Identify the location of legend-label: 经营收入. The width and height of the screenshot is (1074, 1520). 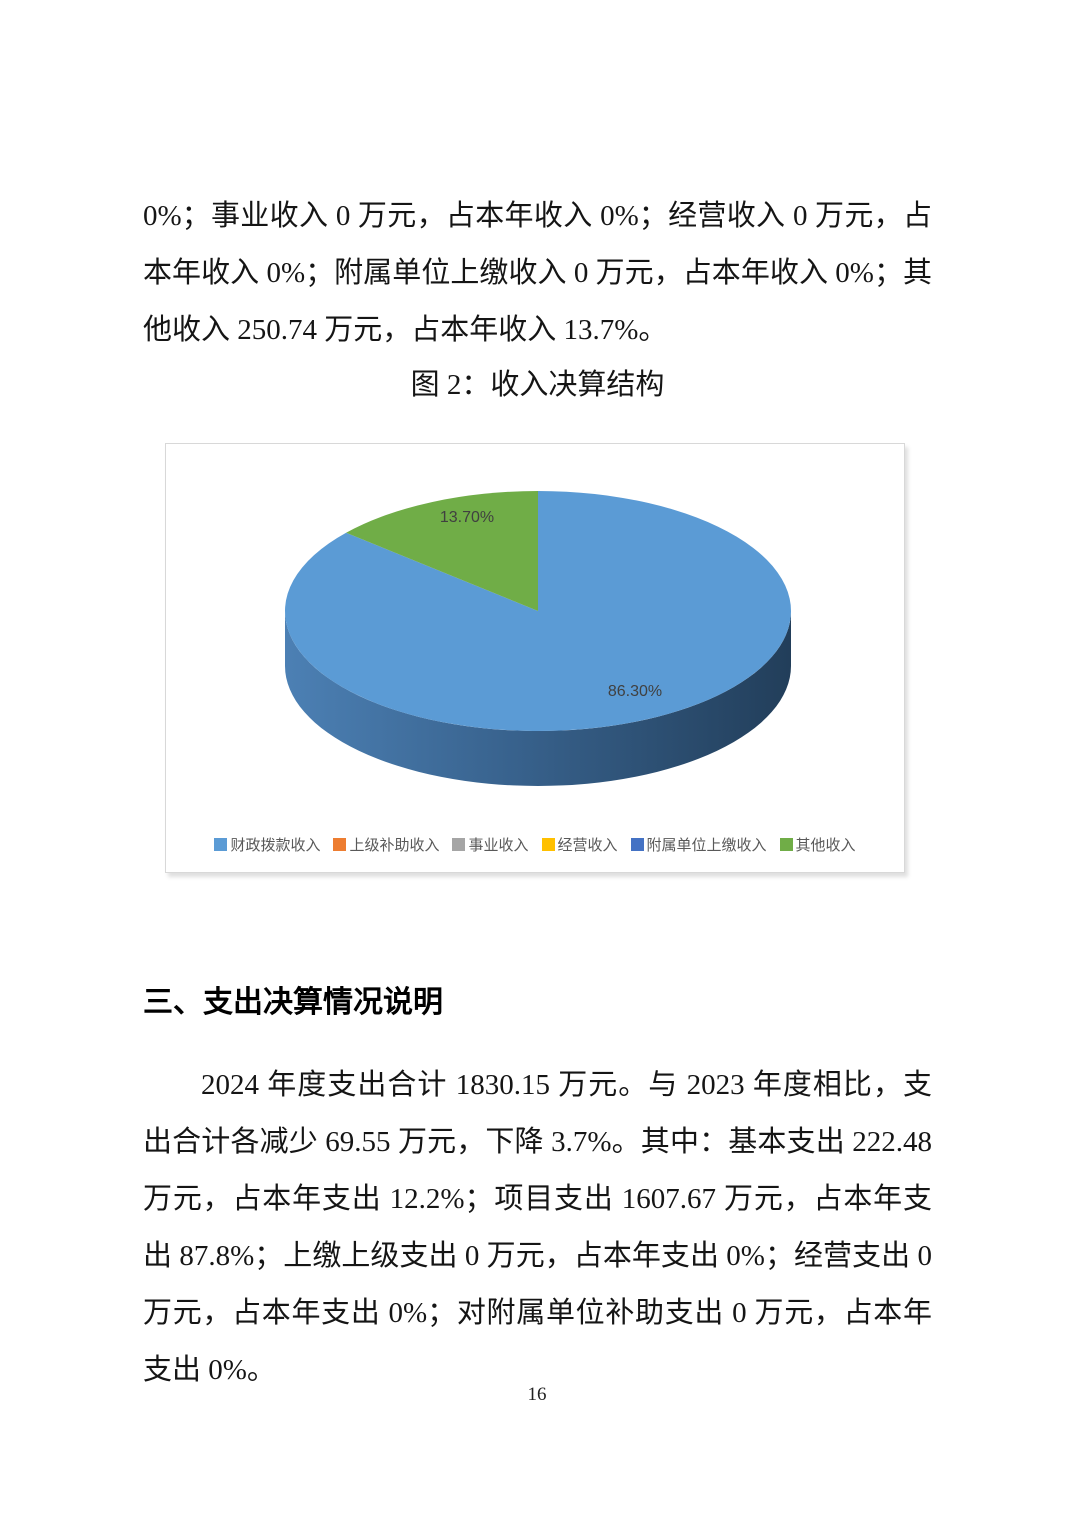
(587, 845).